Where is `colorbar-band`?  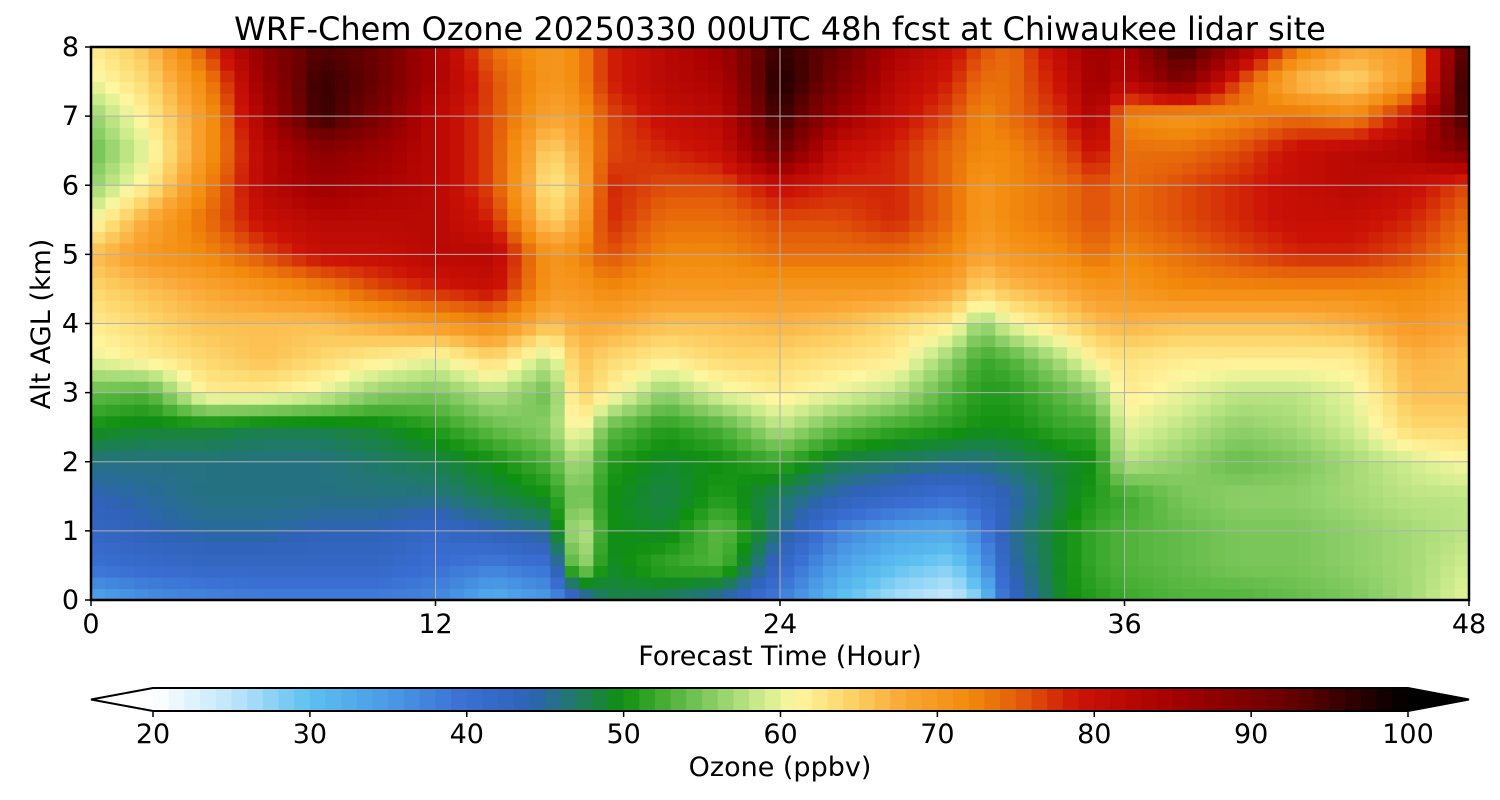 colorbar-band is located at coordinates (1290, 699).